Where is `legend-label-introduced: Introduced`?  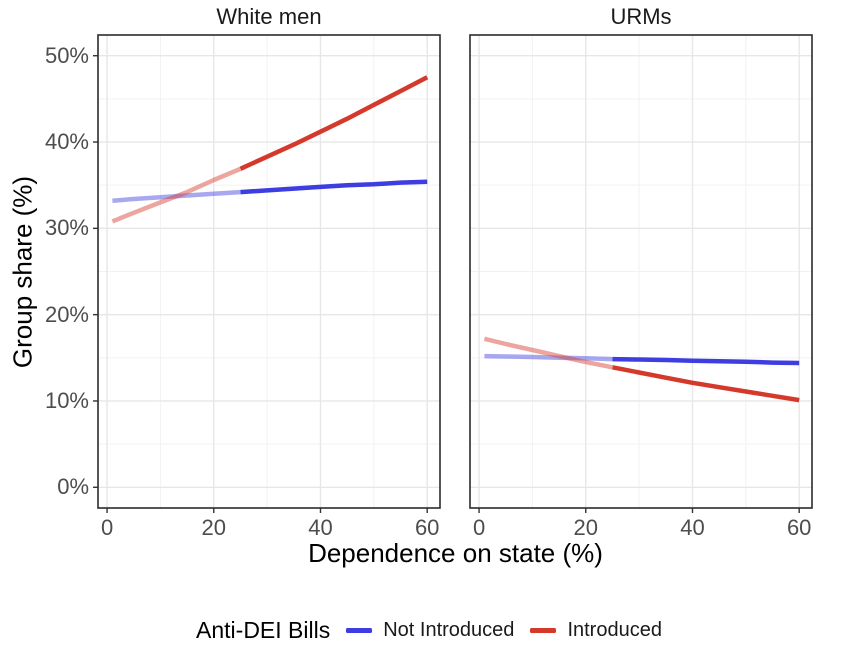
legend-label-introduced: Introduced is located at coordinates (614, 629).